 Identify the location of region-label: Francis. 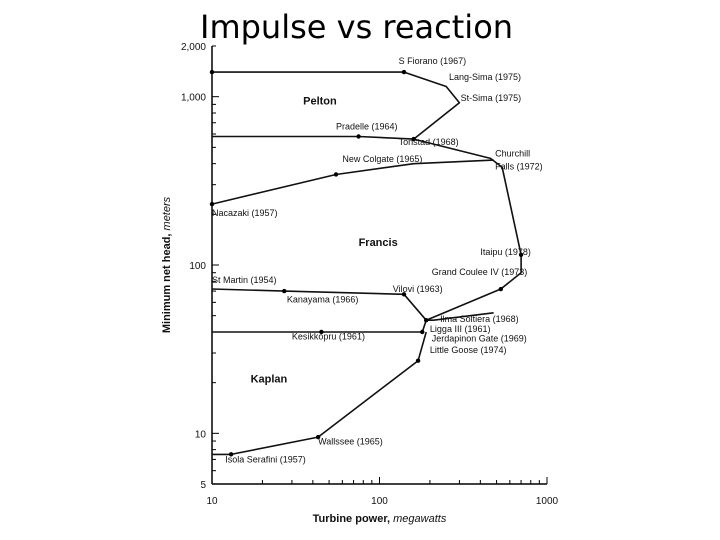
(378, 243).